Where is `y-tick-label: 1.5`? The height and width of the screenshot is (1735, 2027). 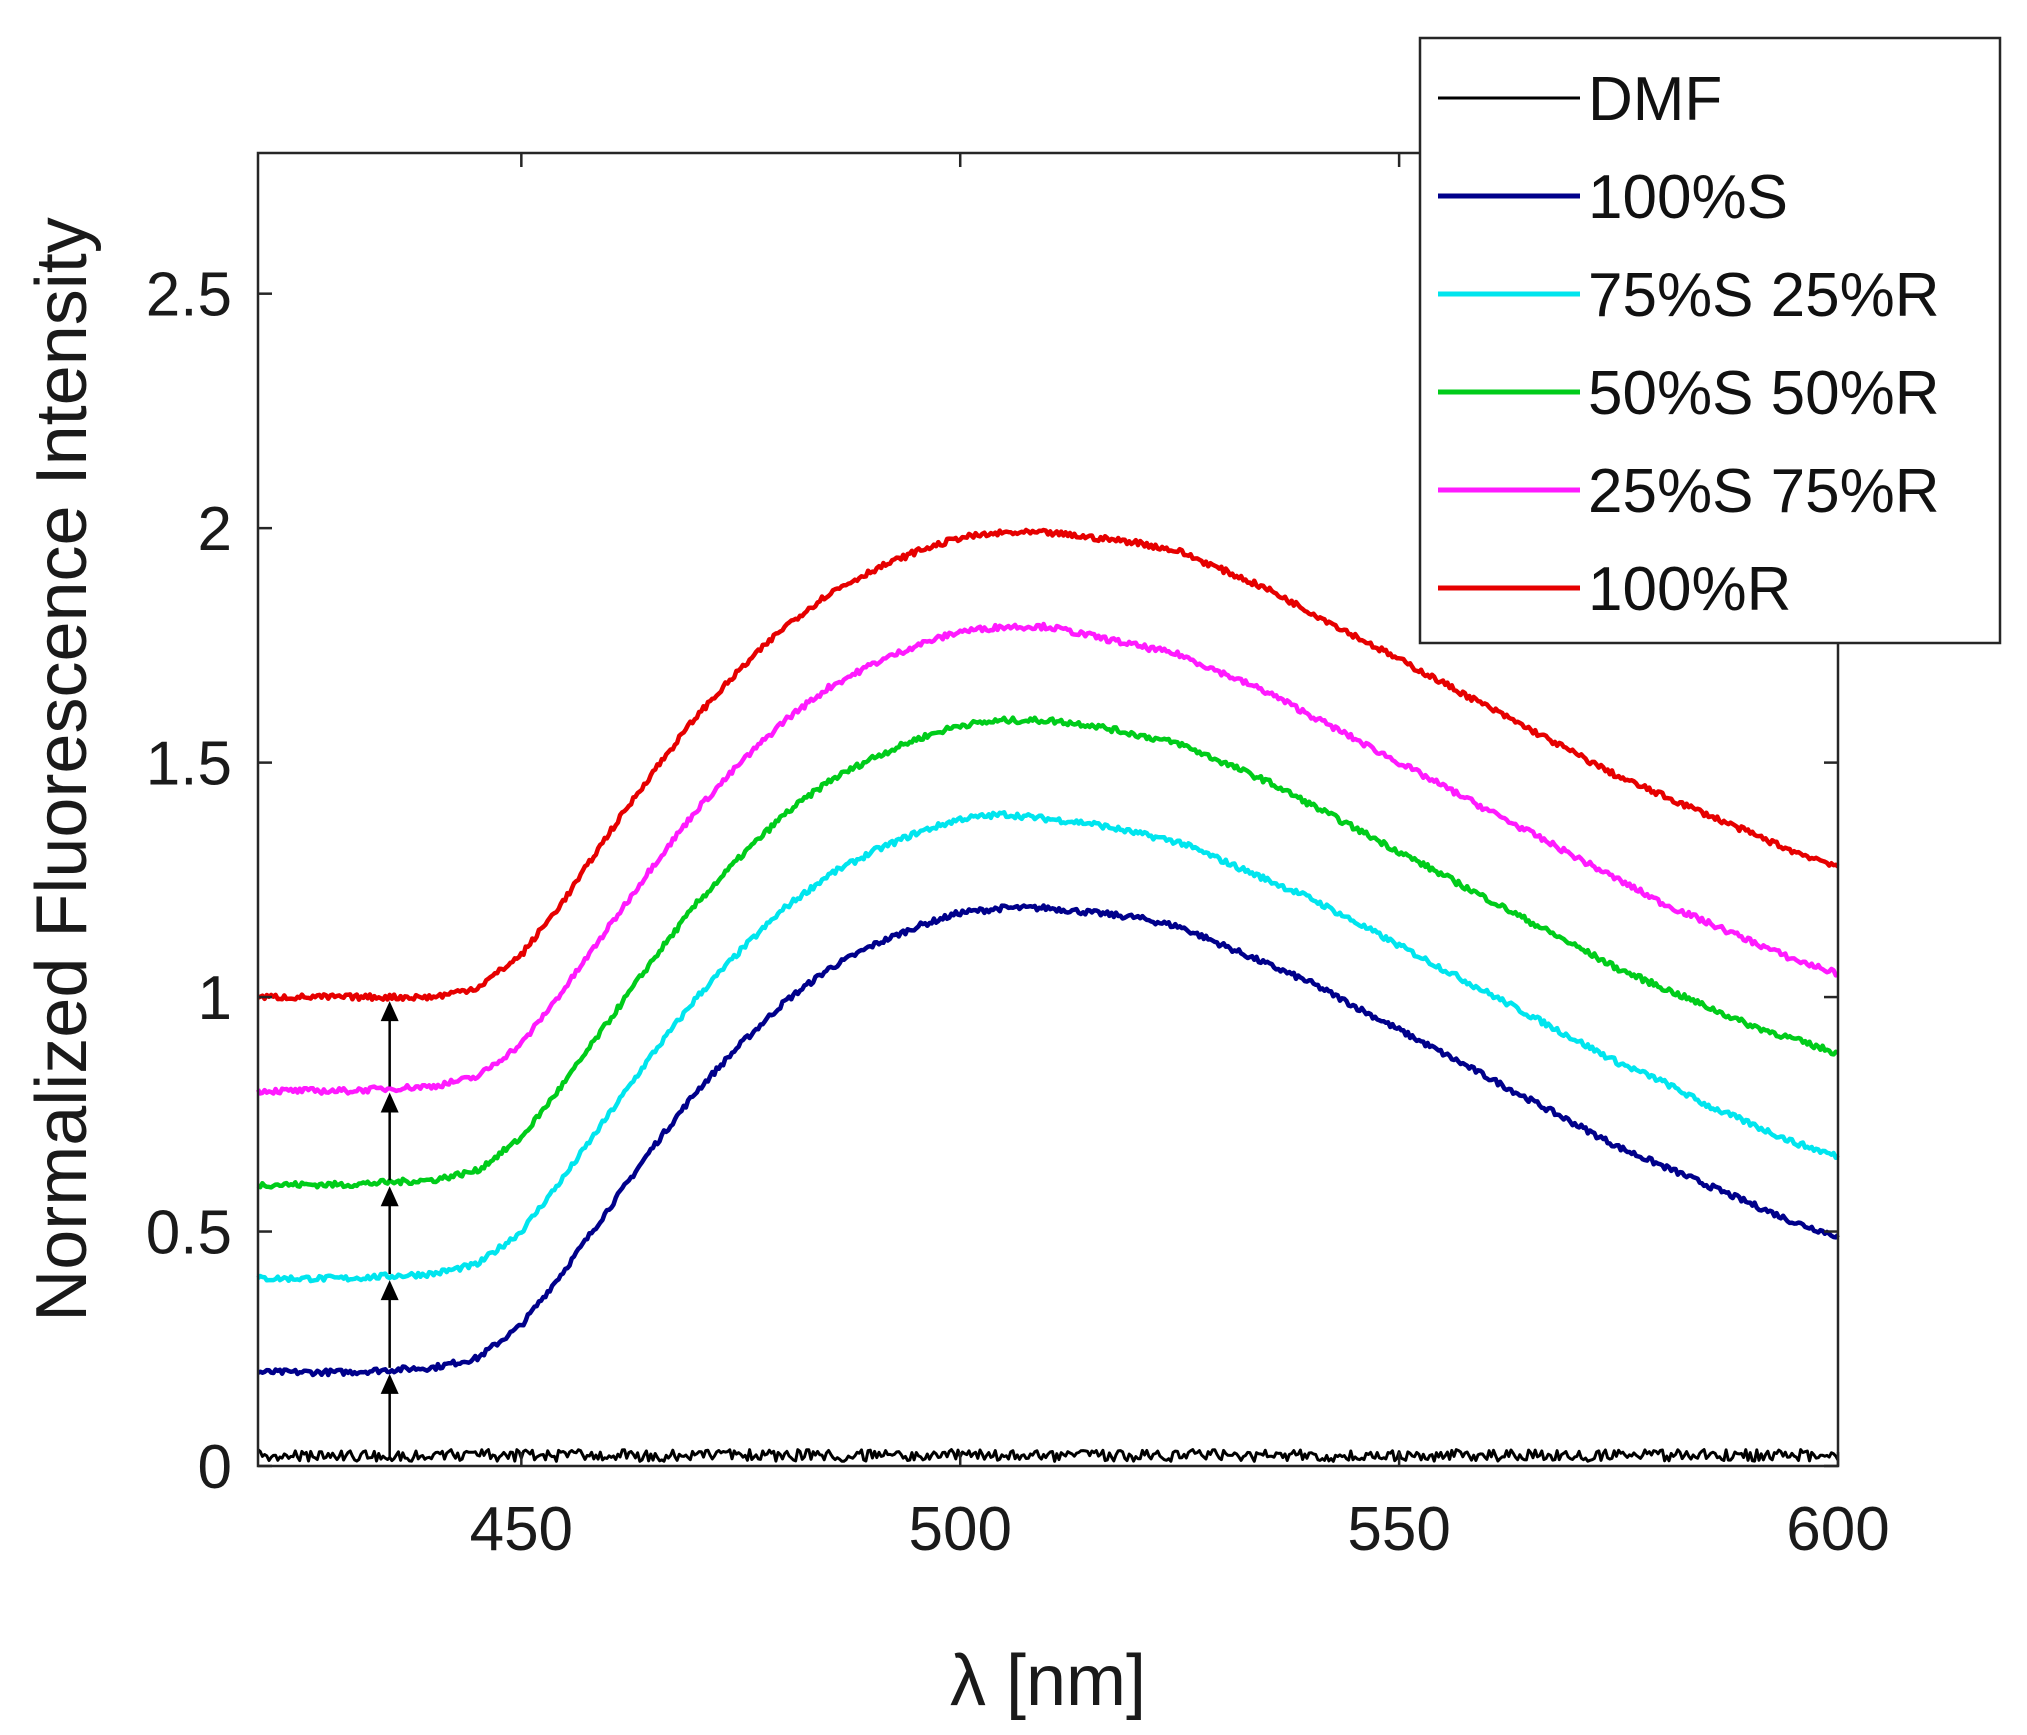
y-tick-label: 1.5 is located at coordinates (189, 764).